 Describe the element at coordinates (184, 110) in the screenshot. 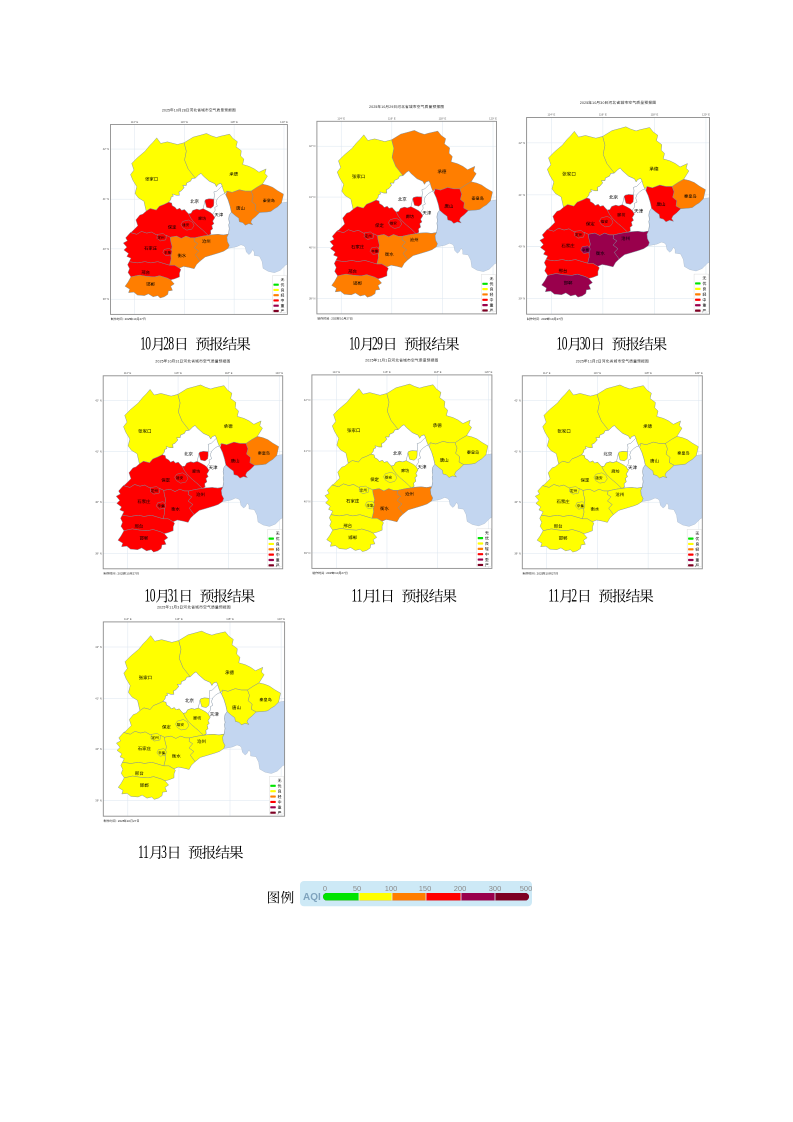

I see `svg-text: 28` at that location.